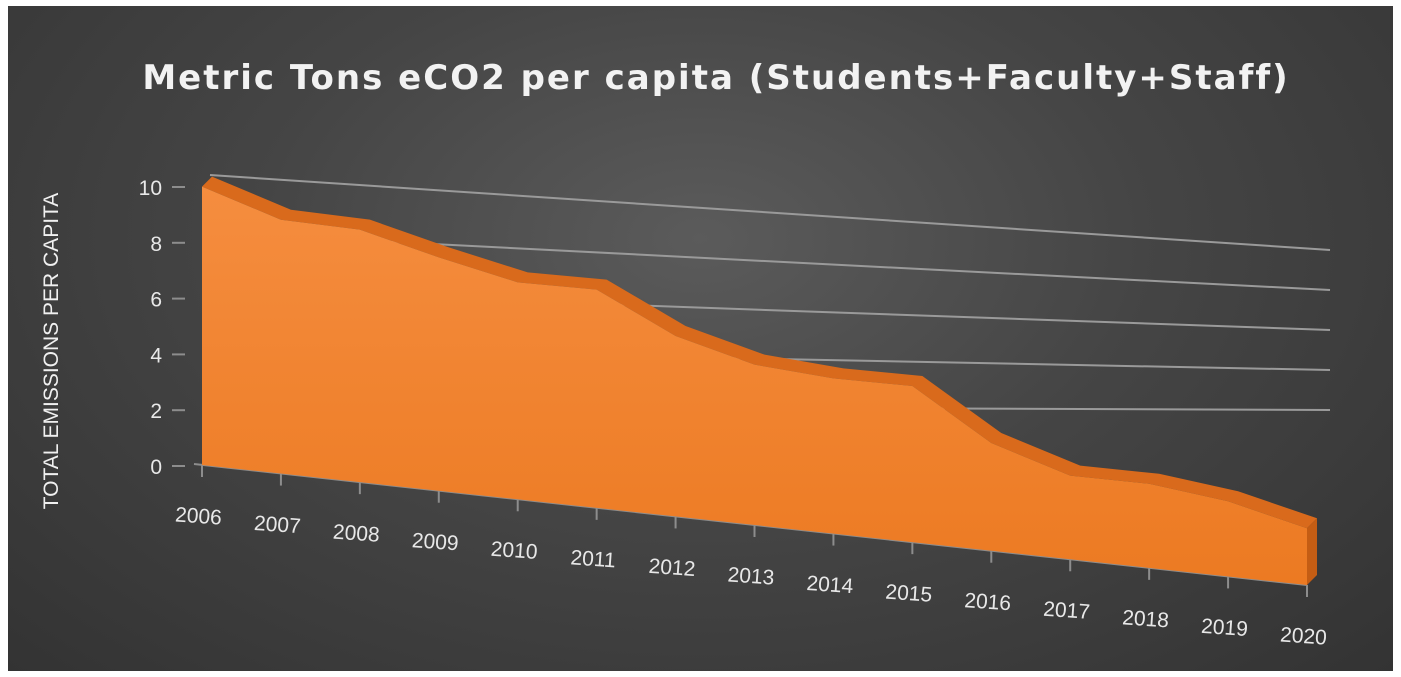 This screenshot has width=1401, height=677. I want to click on x-tick-label: 2009, so click(435, 542).